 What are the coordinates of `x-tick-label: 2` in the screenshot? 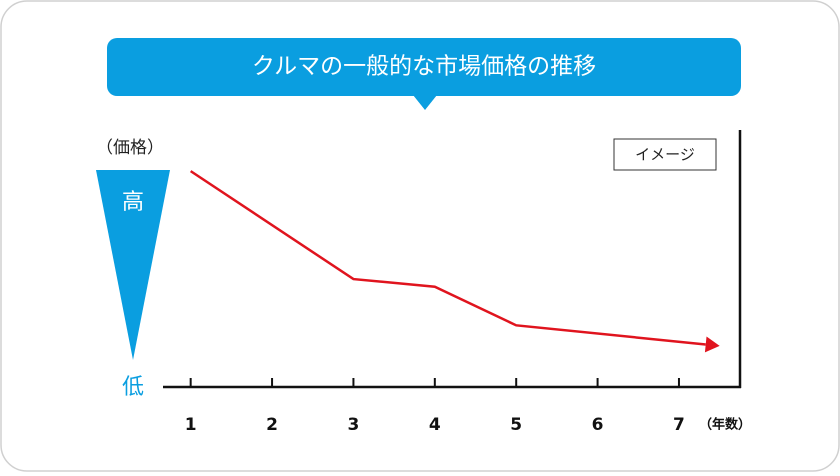 It's located at (272, 425).